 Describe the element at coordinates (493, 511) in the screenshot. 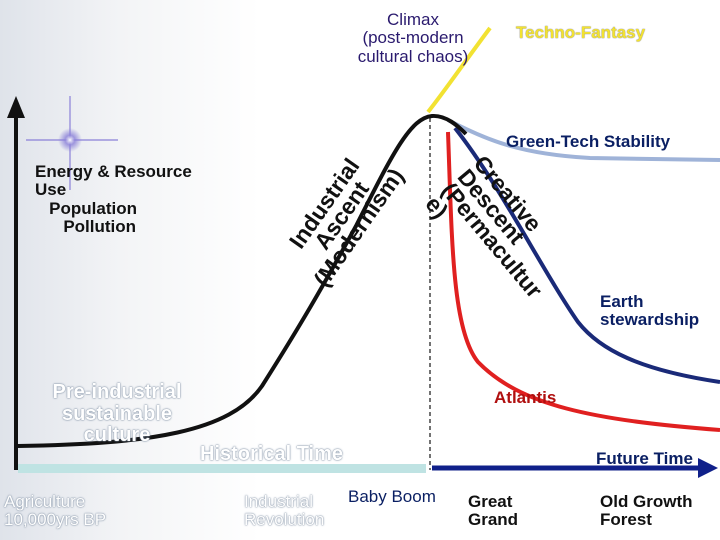

I see `great-grand-label: Great Grand` at that location.